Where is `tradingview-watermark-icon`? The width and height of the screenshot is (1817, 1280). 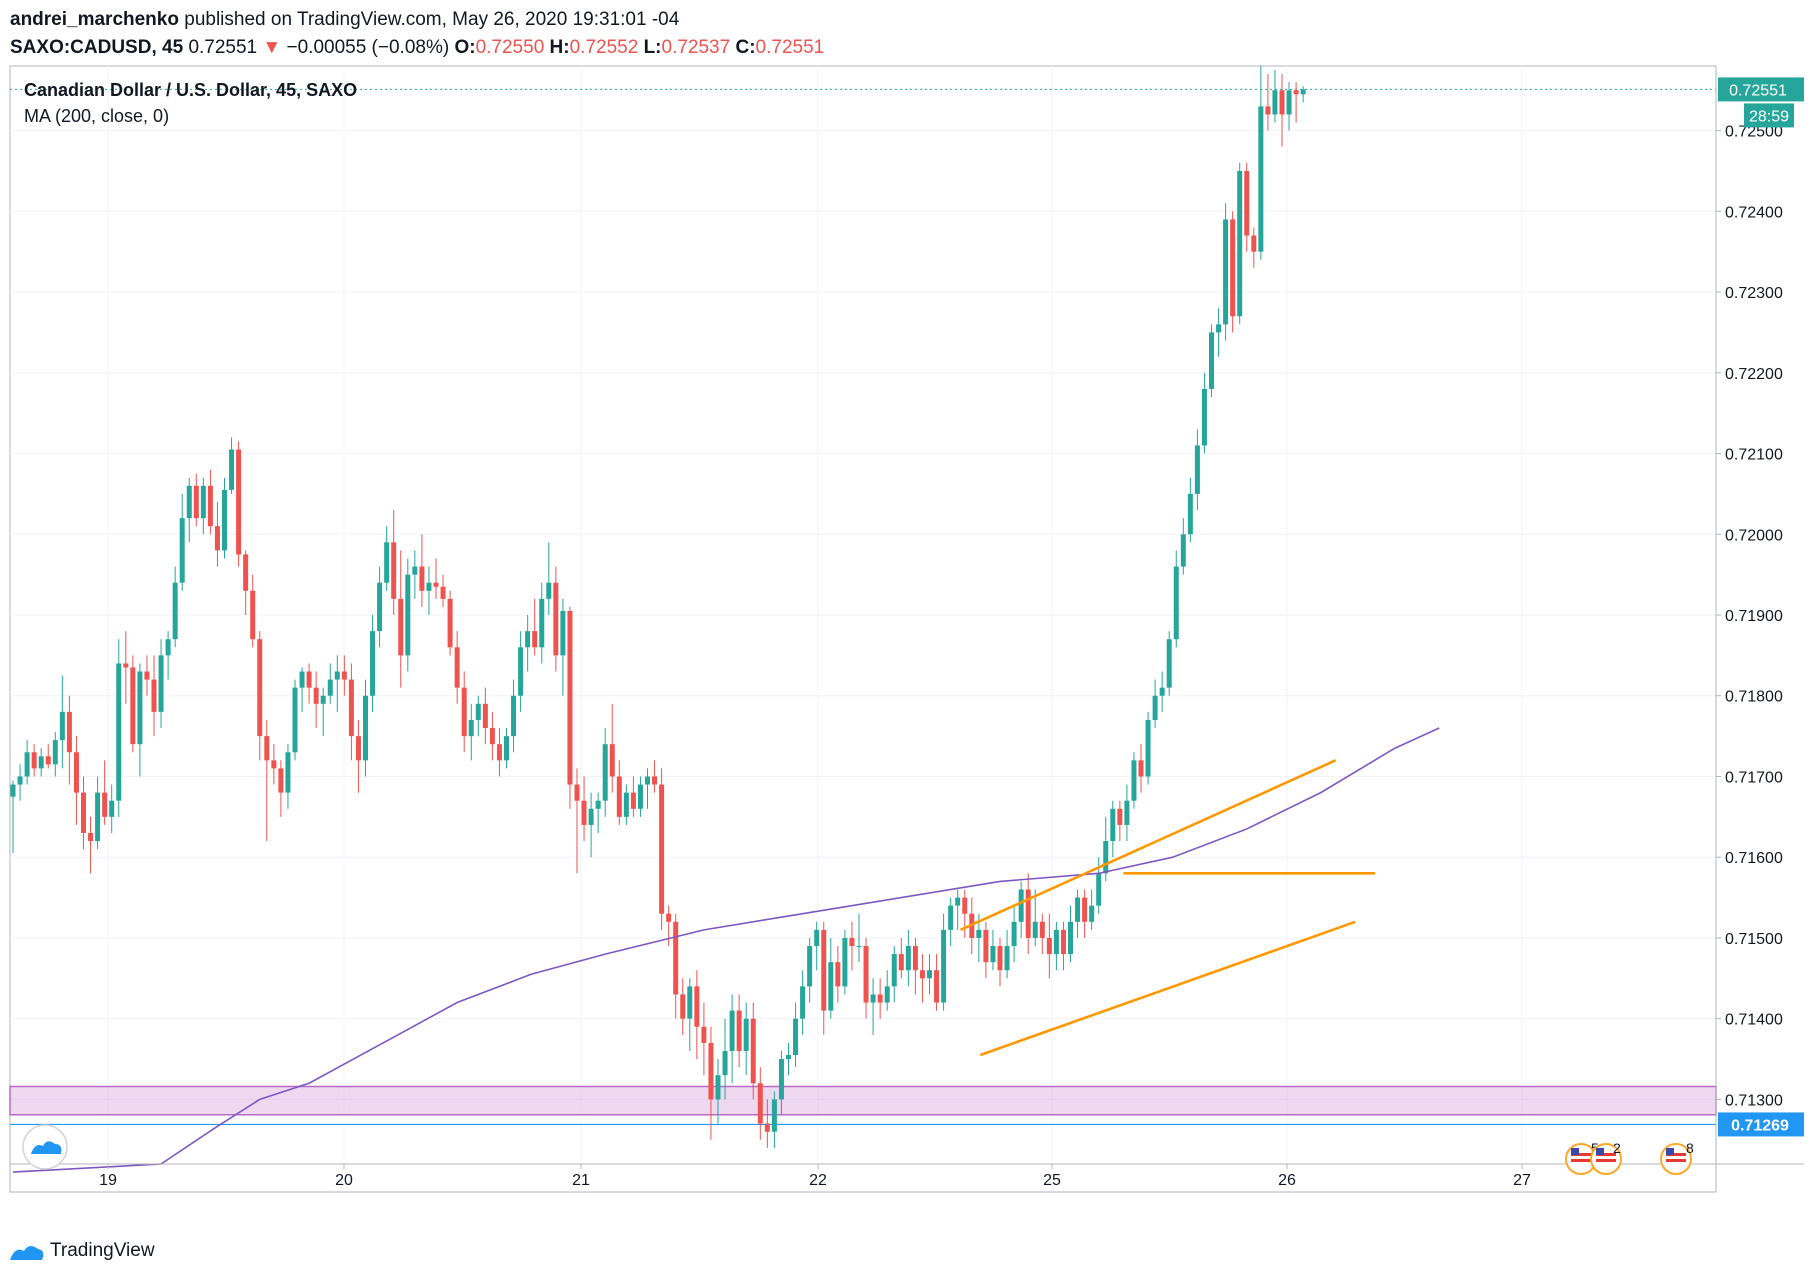 tradingview-watermark-icon is located at coordinates (45, 1147).